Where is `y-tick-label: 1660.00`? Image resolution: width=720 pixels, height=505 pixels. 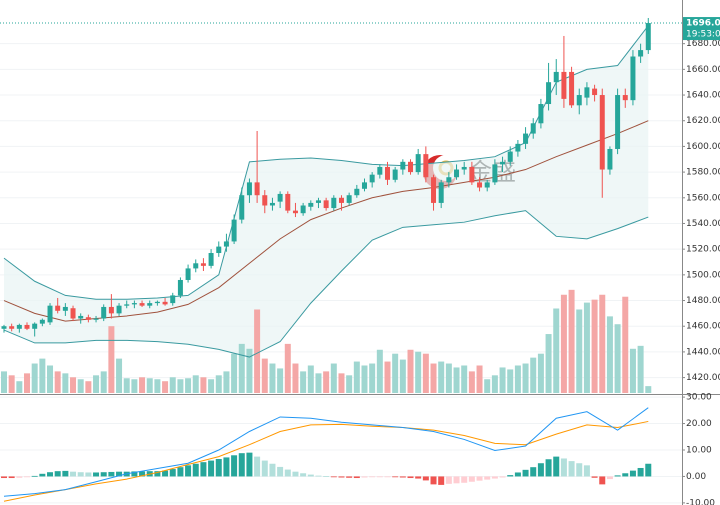 y-tick-label: 1660.00 is located at coordinates (703, 70).